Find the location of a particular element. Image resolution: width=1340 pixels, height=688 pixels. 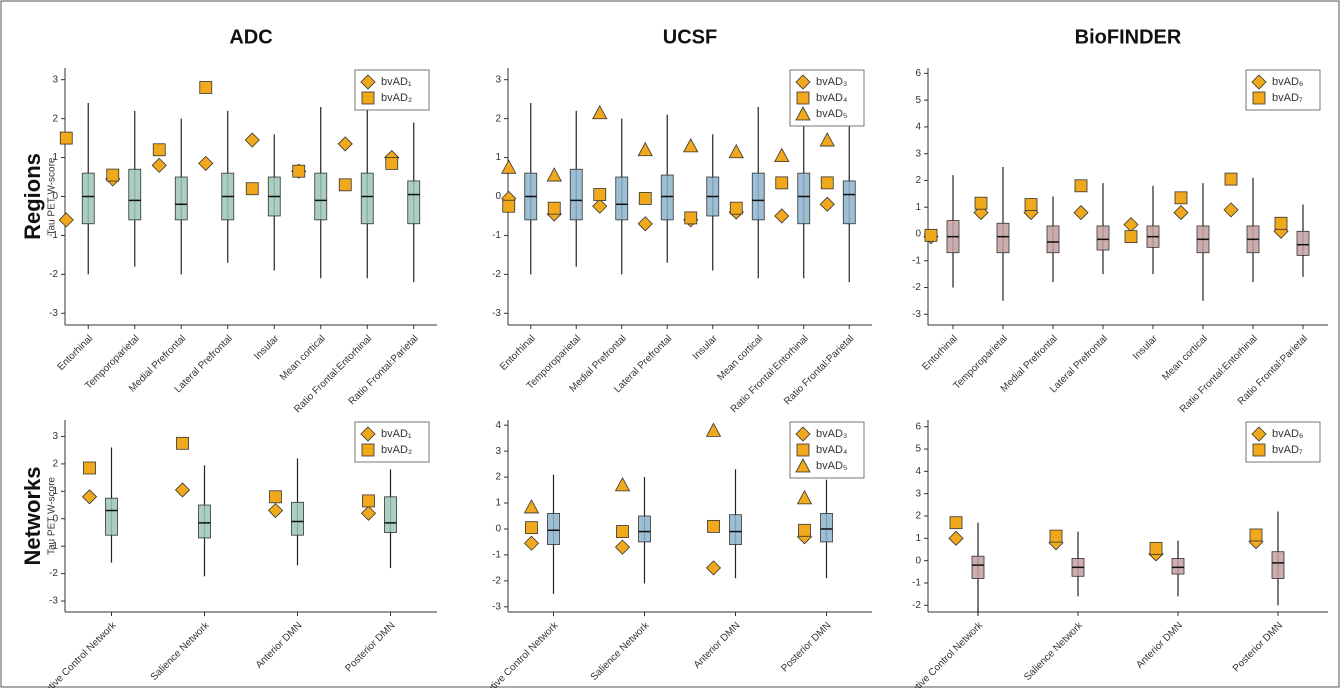

y-tick-label: 6 is located at coordinates (918, 73).